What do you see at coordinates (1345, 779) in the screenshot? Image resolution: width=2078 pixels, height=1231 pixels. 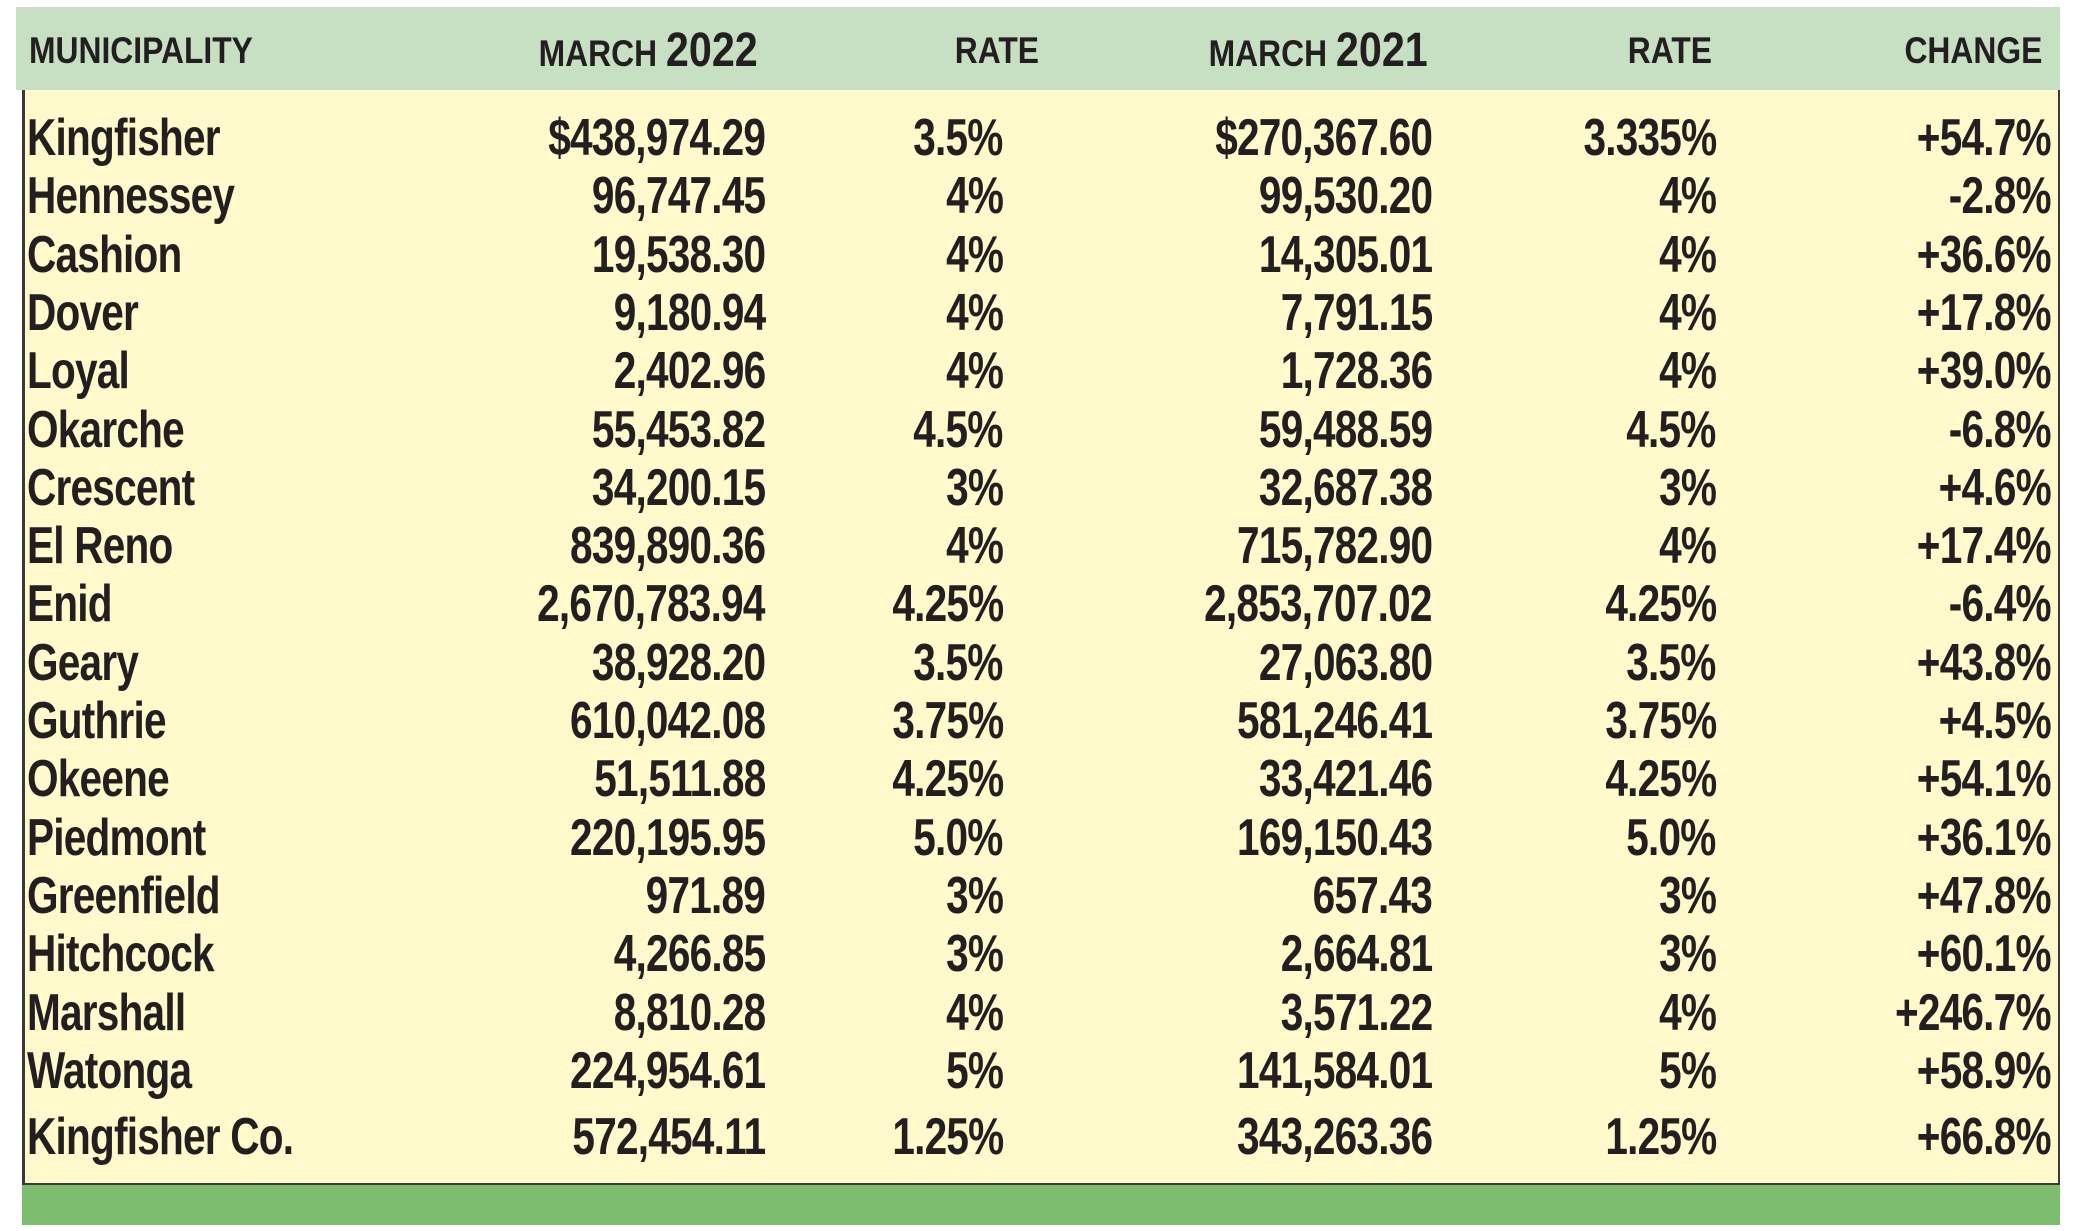 I see `cell-march-2021: 33,421.46` at bounding box center [1345, 779].